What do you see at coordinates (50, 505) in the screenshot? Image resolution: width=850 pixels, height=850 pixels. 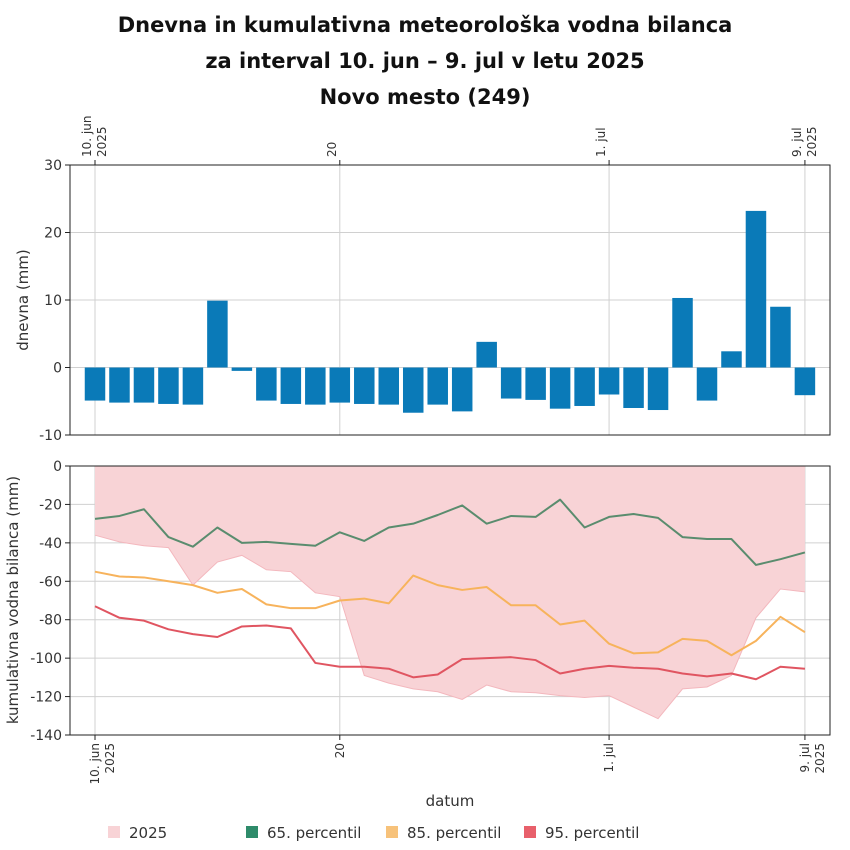 I see `cumulative-y-tick-label: -20` at bounding box center [50, 505].